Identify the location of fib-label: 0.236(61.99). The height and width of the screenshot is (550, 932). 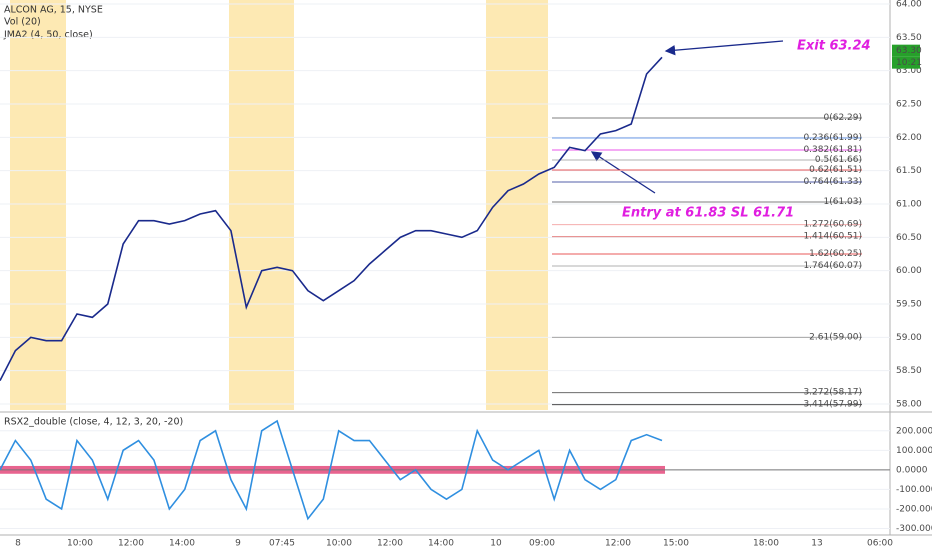
(832, 138).